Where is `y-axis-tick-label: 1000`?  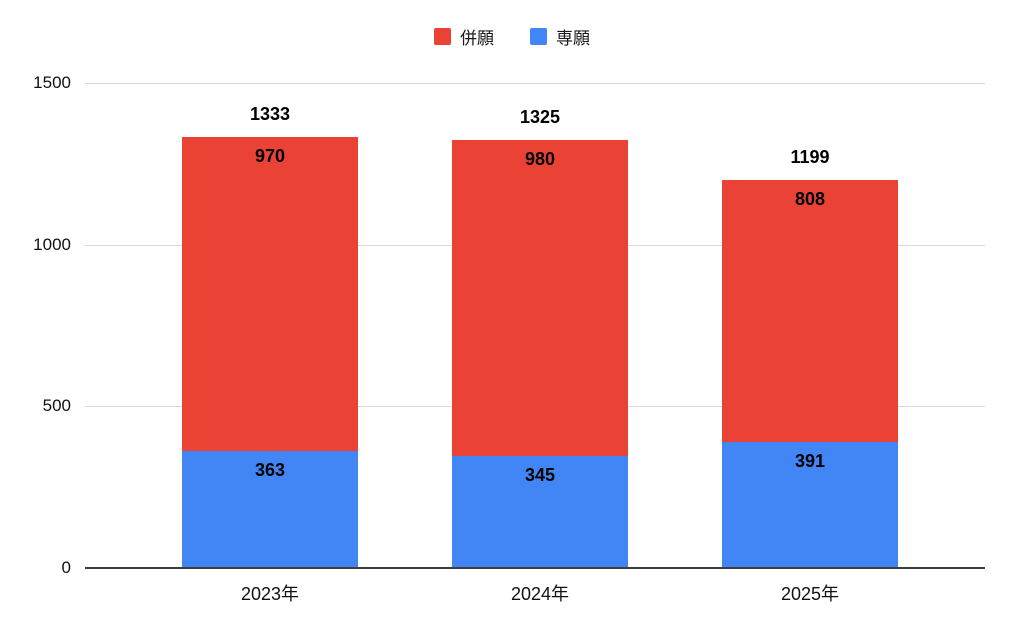 y-axis-tick-label: 1000 is located at coordinates (52, 244).